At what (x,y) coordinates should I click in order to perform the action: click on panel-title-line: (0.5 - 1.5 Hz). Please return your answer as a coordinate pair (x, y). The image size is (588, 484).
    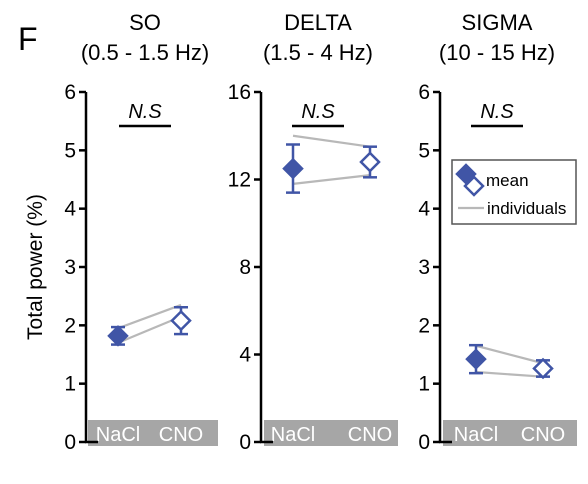
    Looking at the image, I should click on (145, 52).